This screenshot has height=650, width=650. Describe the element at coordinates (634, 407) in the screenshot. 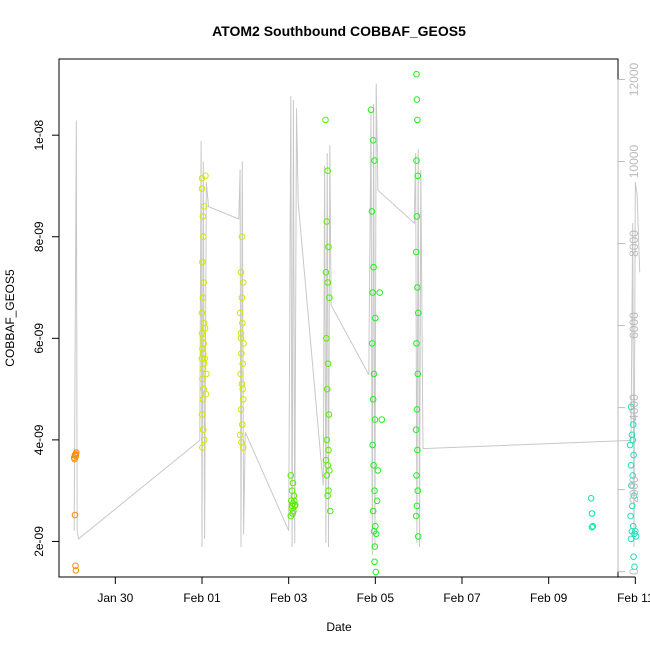

I see `y2-tick-label: 4000` at that location.